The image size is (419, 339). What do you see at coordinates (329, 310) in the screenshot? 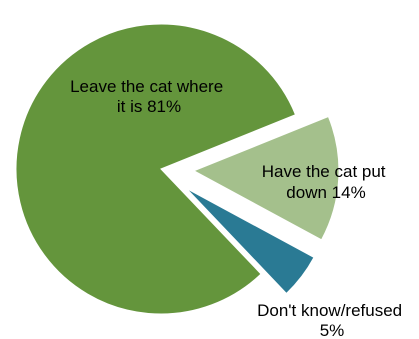
I see `slice-label-dont-know-line-1: Don't know/refused` at bounding box center [329, 310].